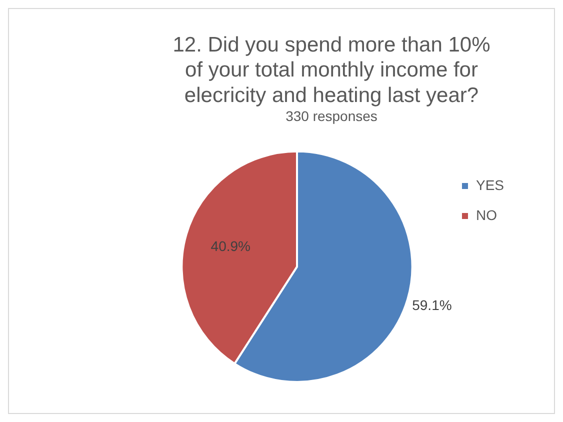  I want to click on data-label: 40.9%, so click(230, 246).